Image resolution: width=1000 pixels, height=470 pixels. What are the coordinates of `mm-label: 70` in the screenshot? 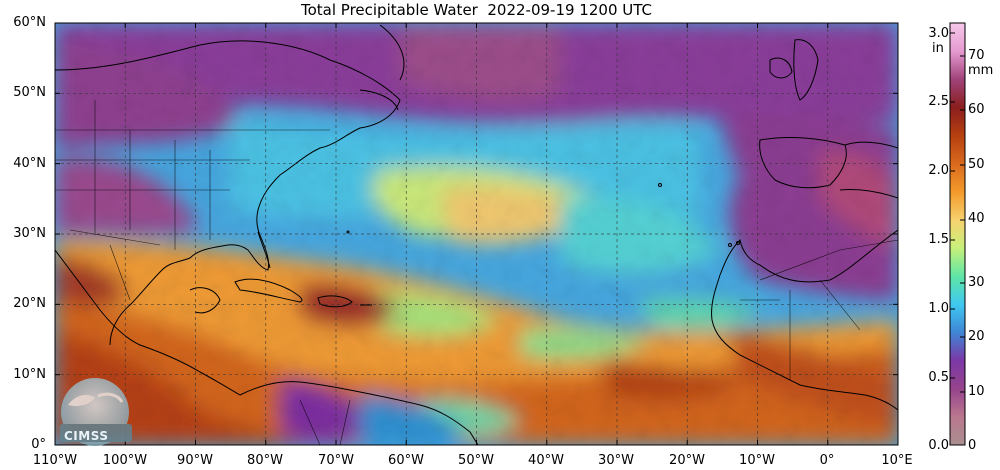 It's located at (976, 55).